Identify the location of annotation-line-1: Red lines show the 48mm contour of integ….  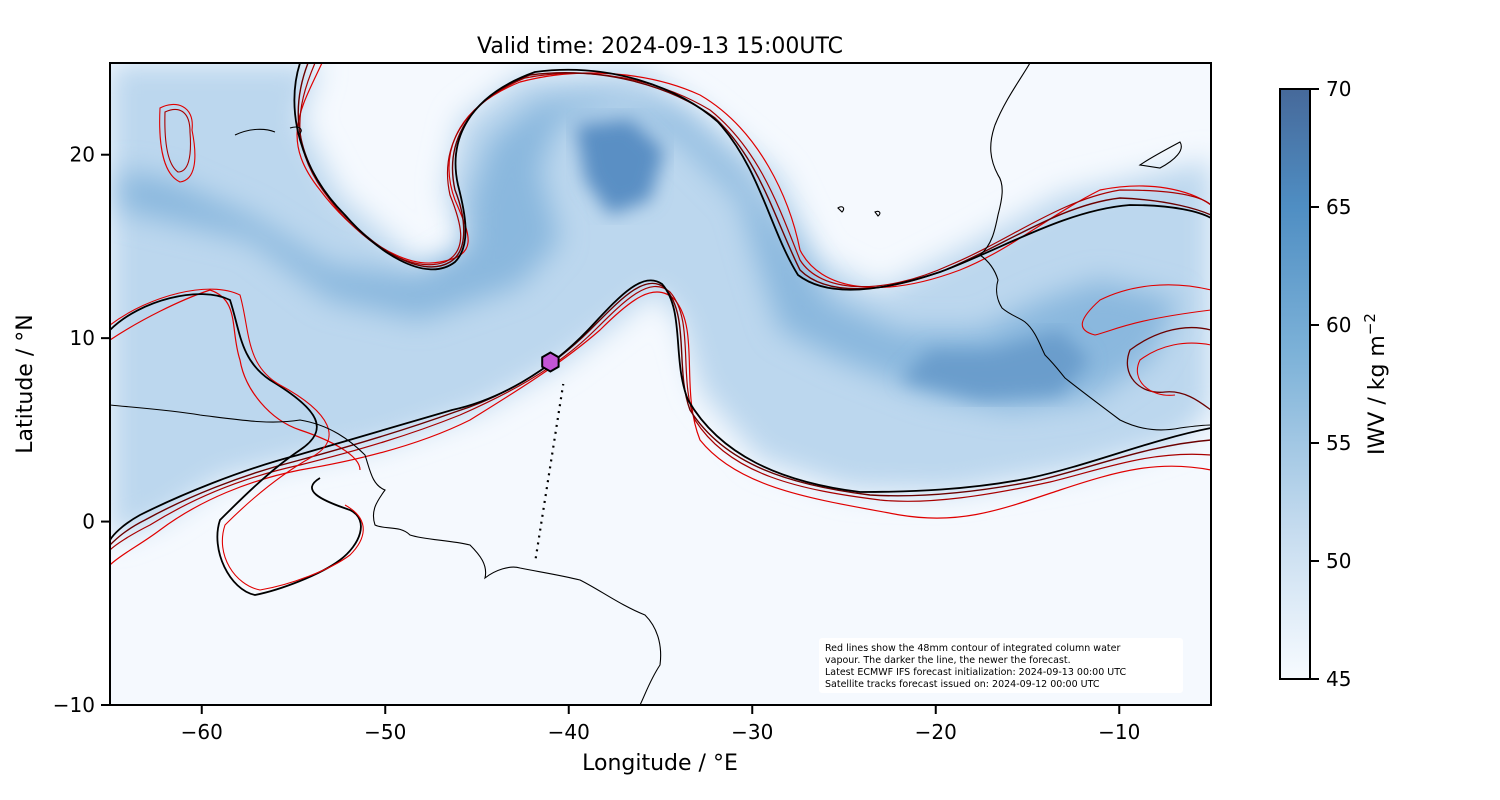
(972, 648).